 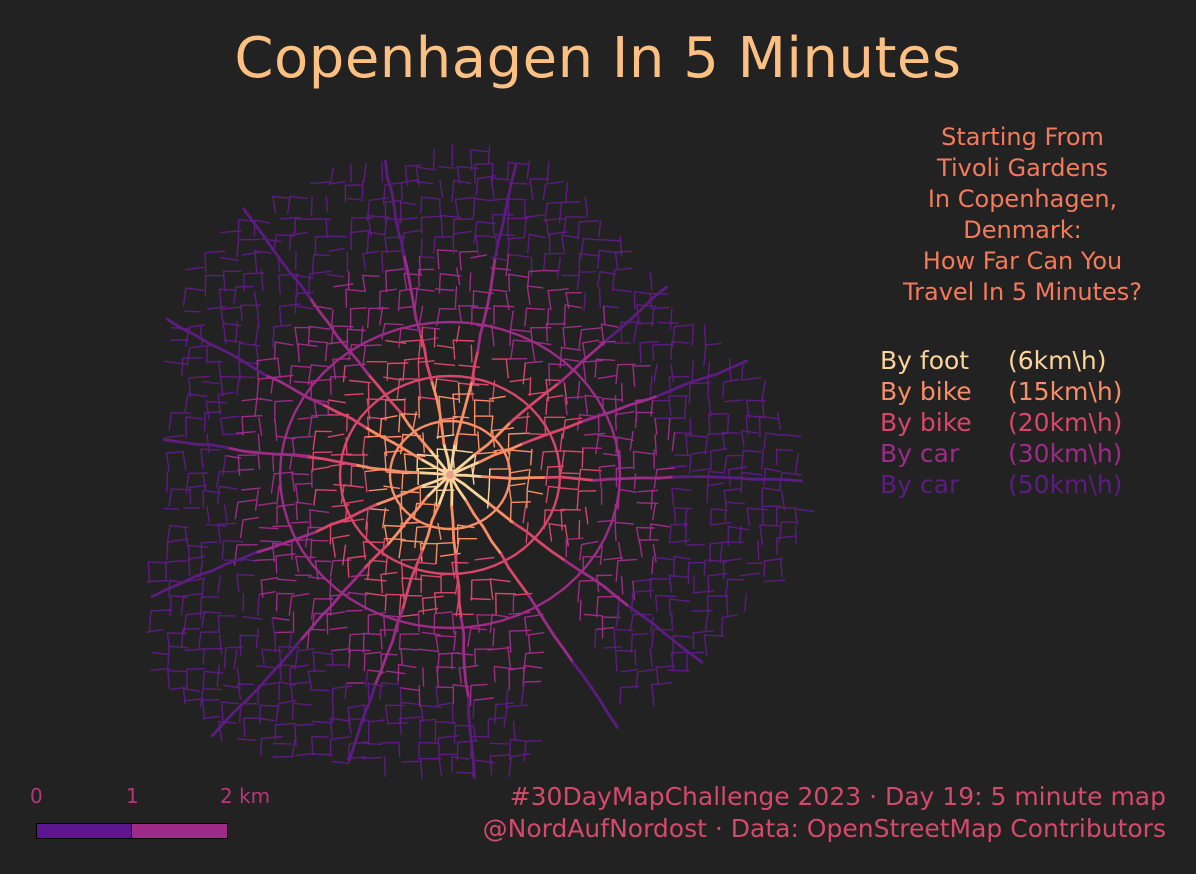 I want to click on scale-label-2km: 2 km, so click(x=245, y=796).